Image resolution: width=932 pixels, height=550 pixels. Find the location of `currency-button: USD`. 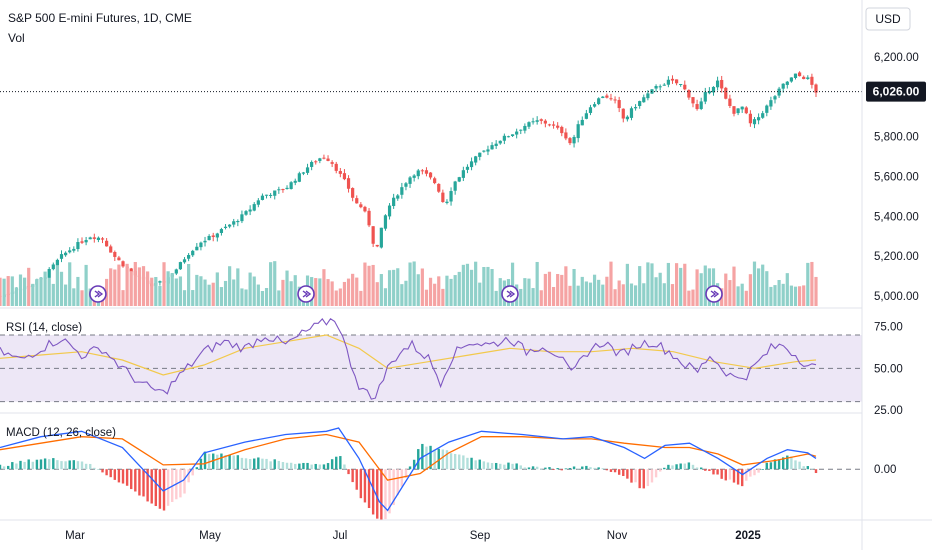

currency-button: USD is located at coordinates (888, 19).